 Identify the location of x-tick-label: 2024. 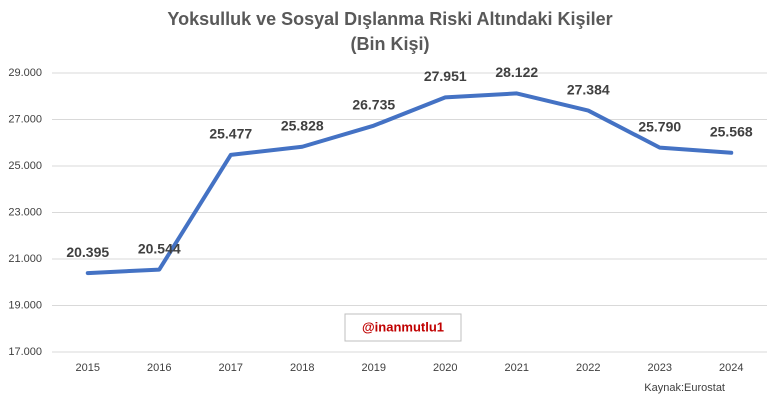
(731, 368).